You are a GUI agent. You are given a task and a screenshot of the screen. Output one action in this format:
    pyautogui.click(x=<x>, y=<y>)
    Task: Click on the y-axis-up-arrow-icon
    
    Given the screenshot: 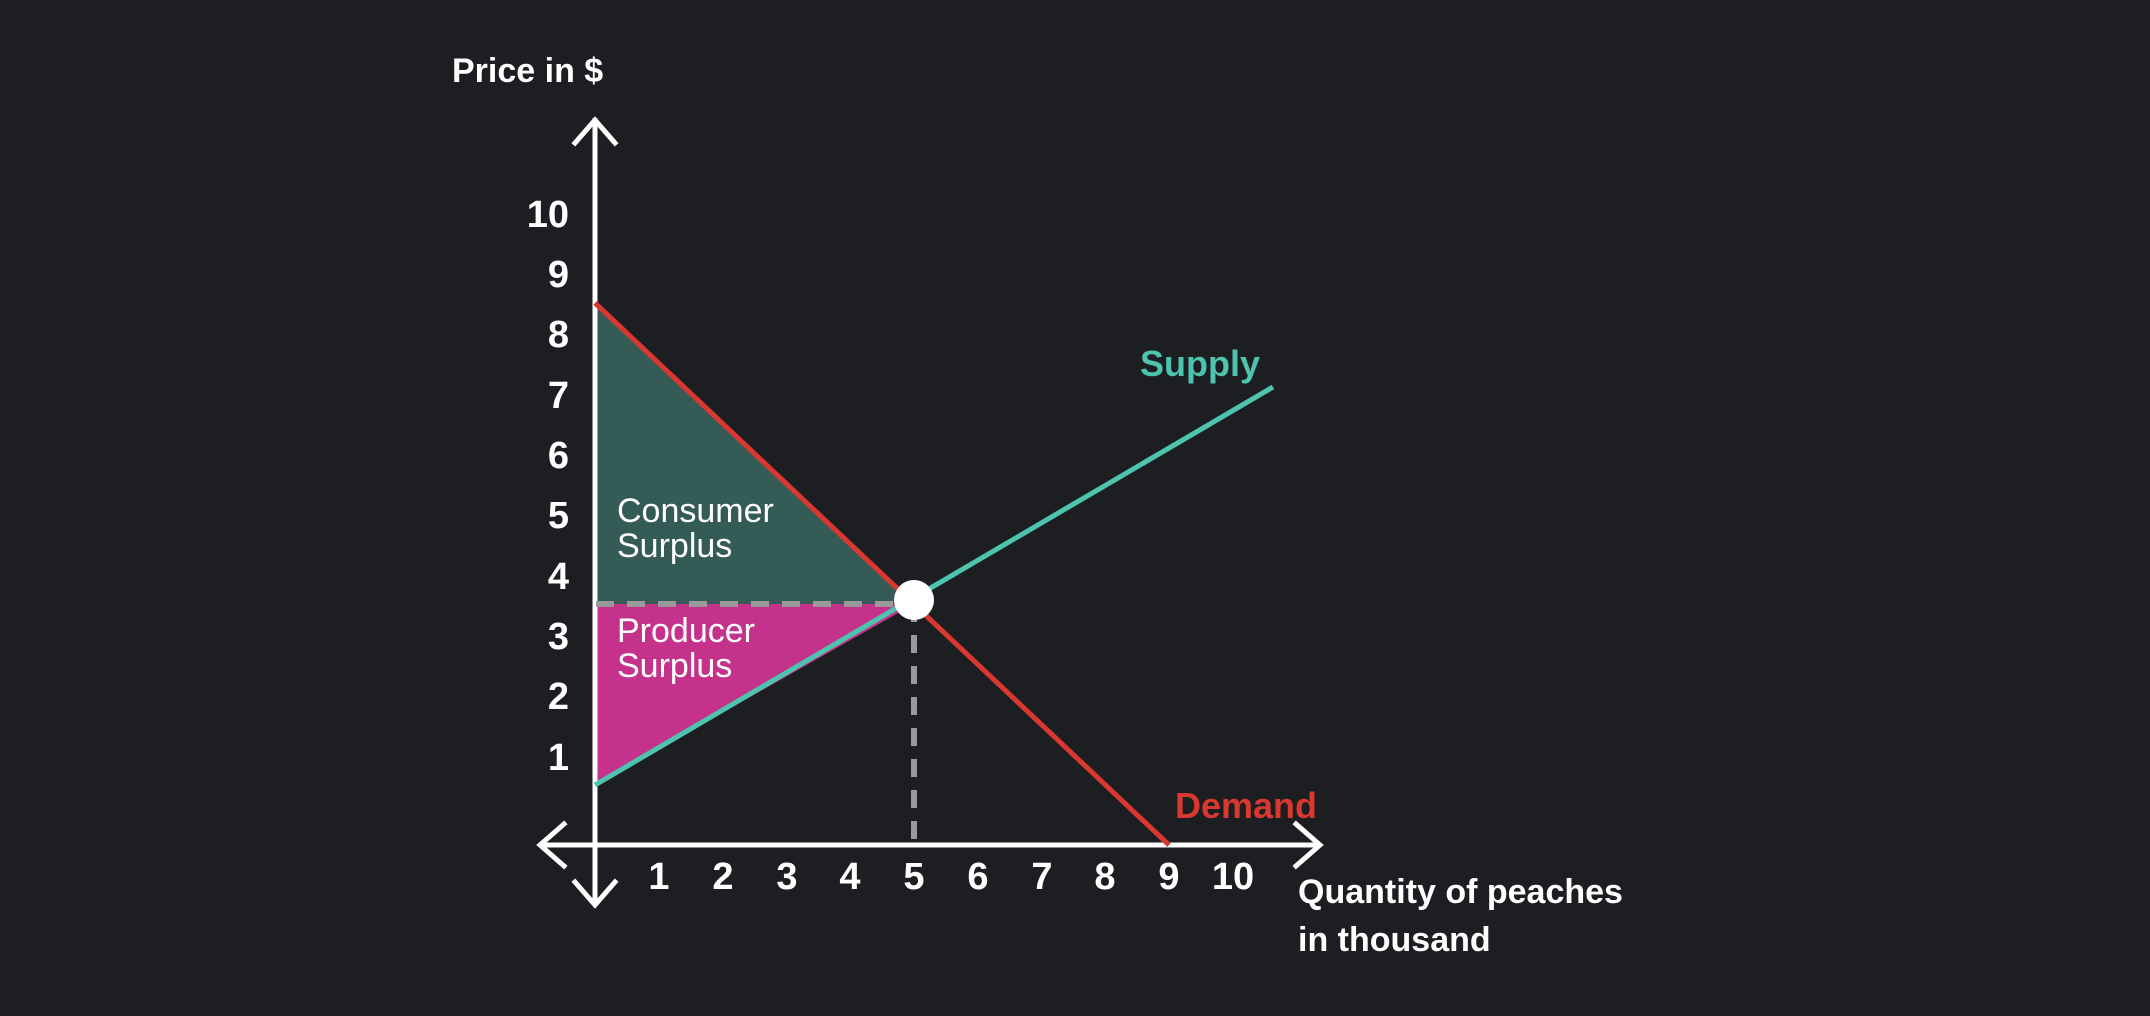 What is the action you would take?
    pyautogui.click(x=595, y=131)
    